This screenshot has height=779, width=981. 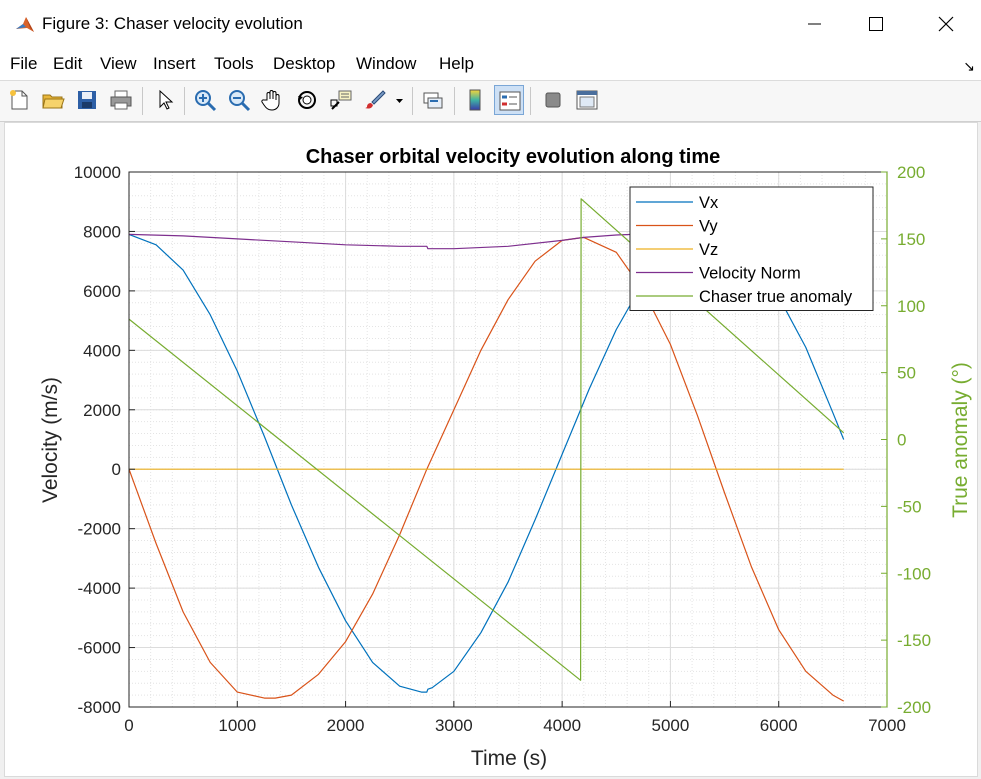 I want to click on open-file-button, so click(x=53, y=100).